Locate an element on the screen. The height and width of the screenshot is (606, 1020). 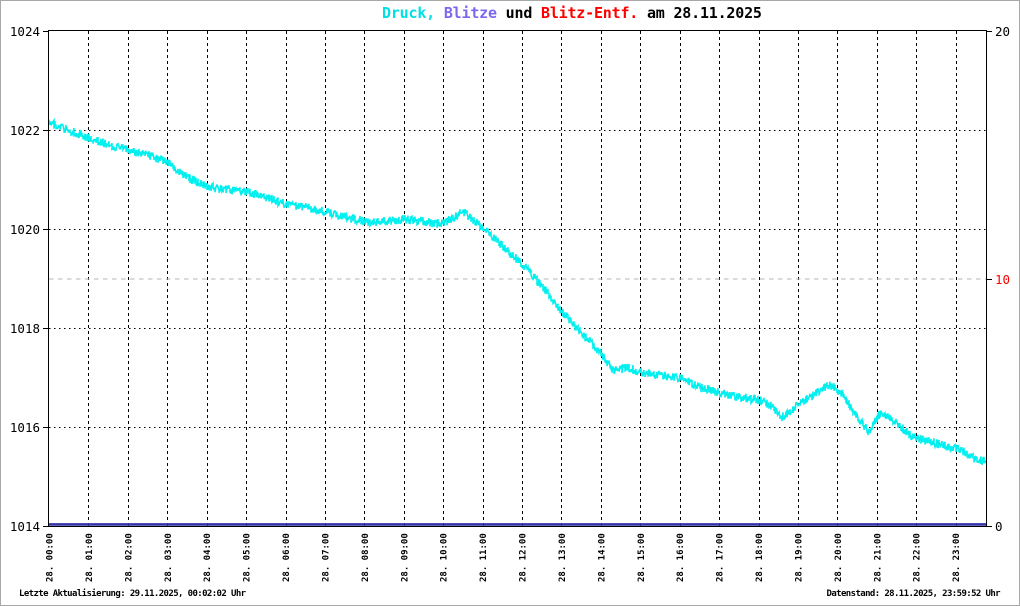
right-tick-label: 0 is located at coordinates (999, 526).